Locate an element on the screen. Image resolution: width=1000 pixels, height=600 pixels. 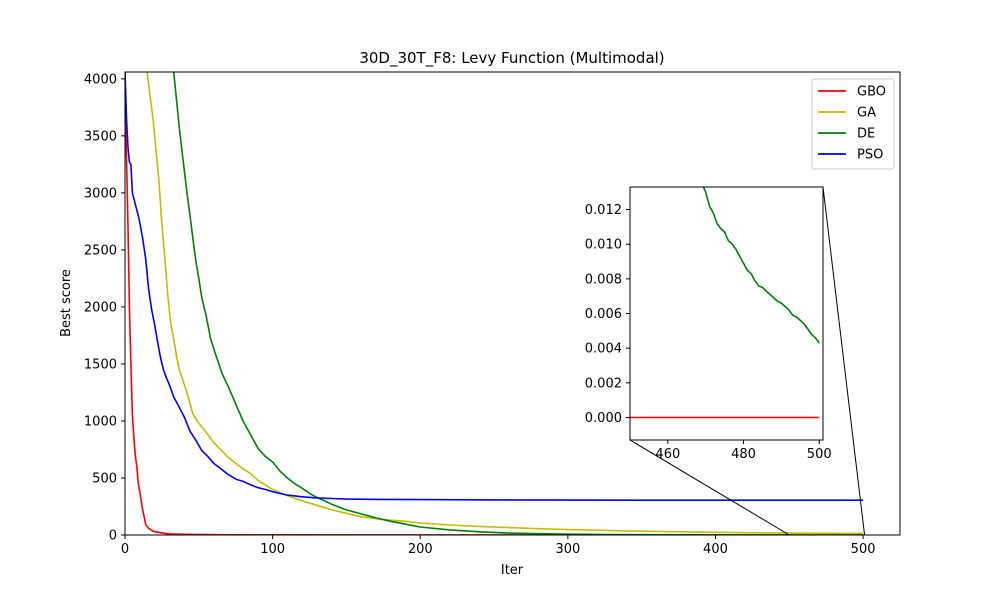
x-tick-label: 300 is located at coordinates (567, 549).